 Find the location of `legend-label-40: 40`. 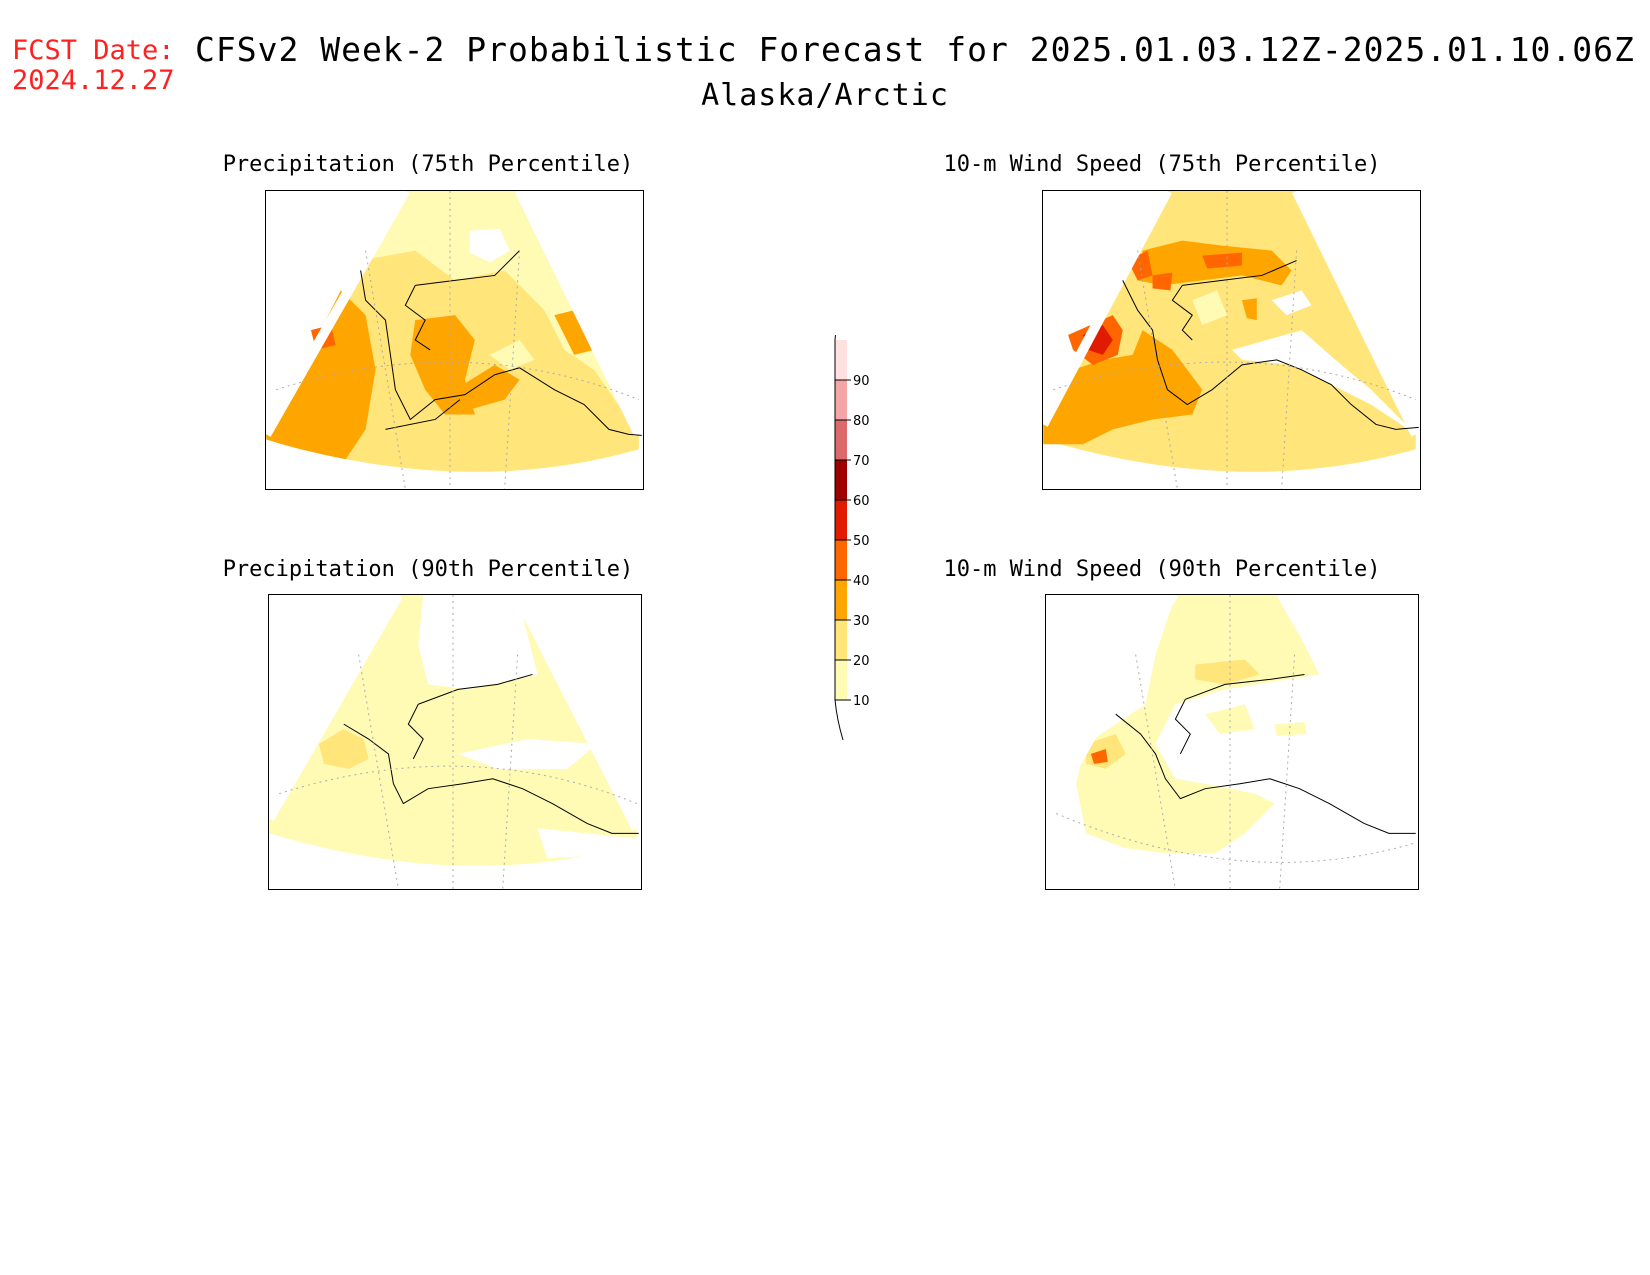

legend-label-40: 40 is located at coordinates (861, 581).